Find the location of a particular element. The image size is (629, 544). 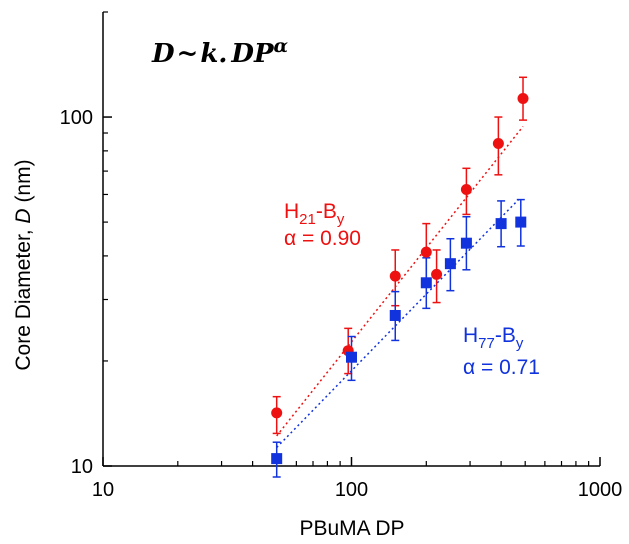

series-label-h21: H21-By is located at coordinates (314, 214).